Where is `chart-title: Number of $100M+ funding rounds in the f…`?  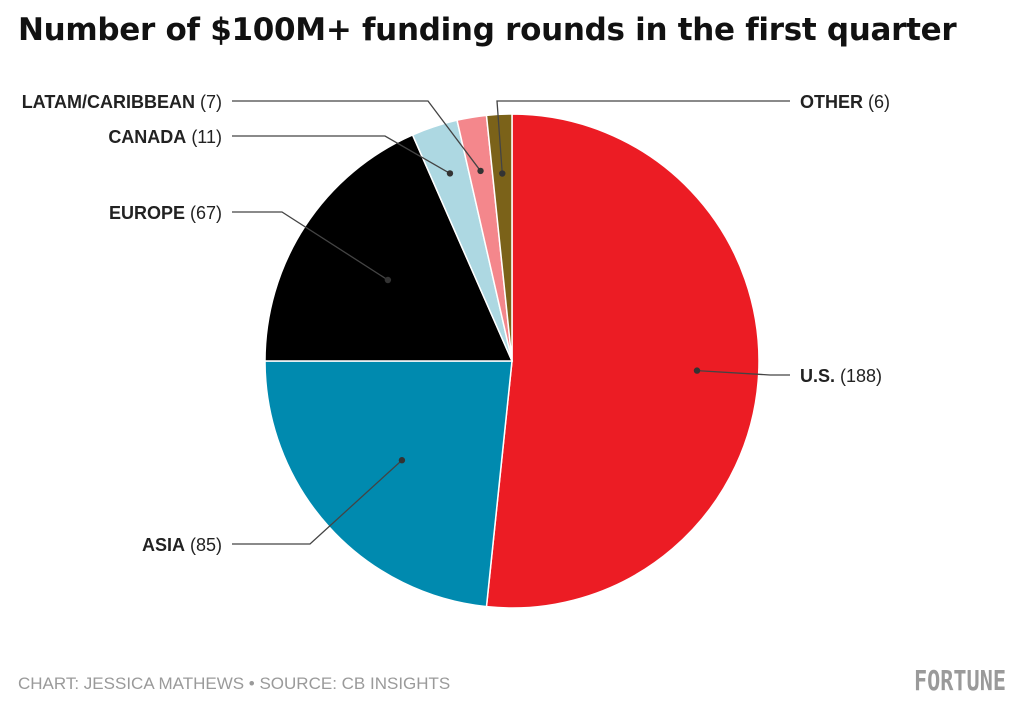 chart-title: Number of $100M+ funding rounds in the f… is located at coordinates (487, 30).